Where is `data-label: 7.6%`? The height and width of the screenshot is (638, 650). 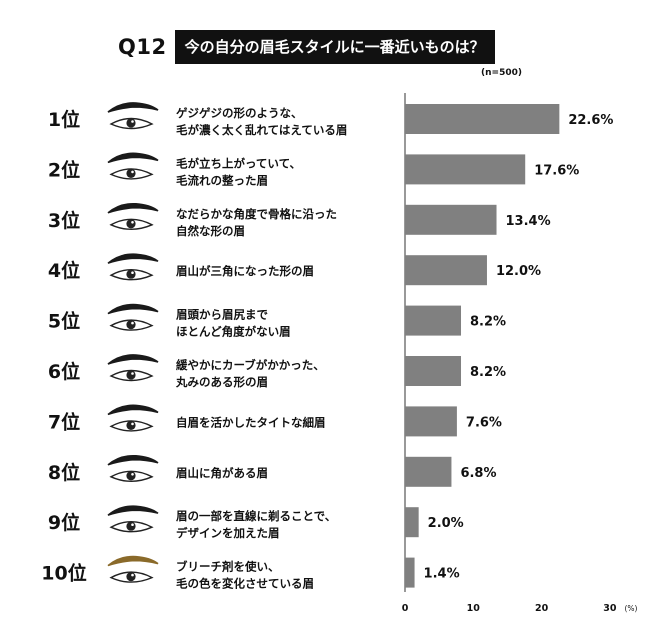
data-label: 7.6% is located at coordinates (484, 422).